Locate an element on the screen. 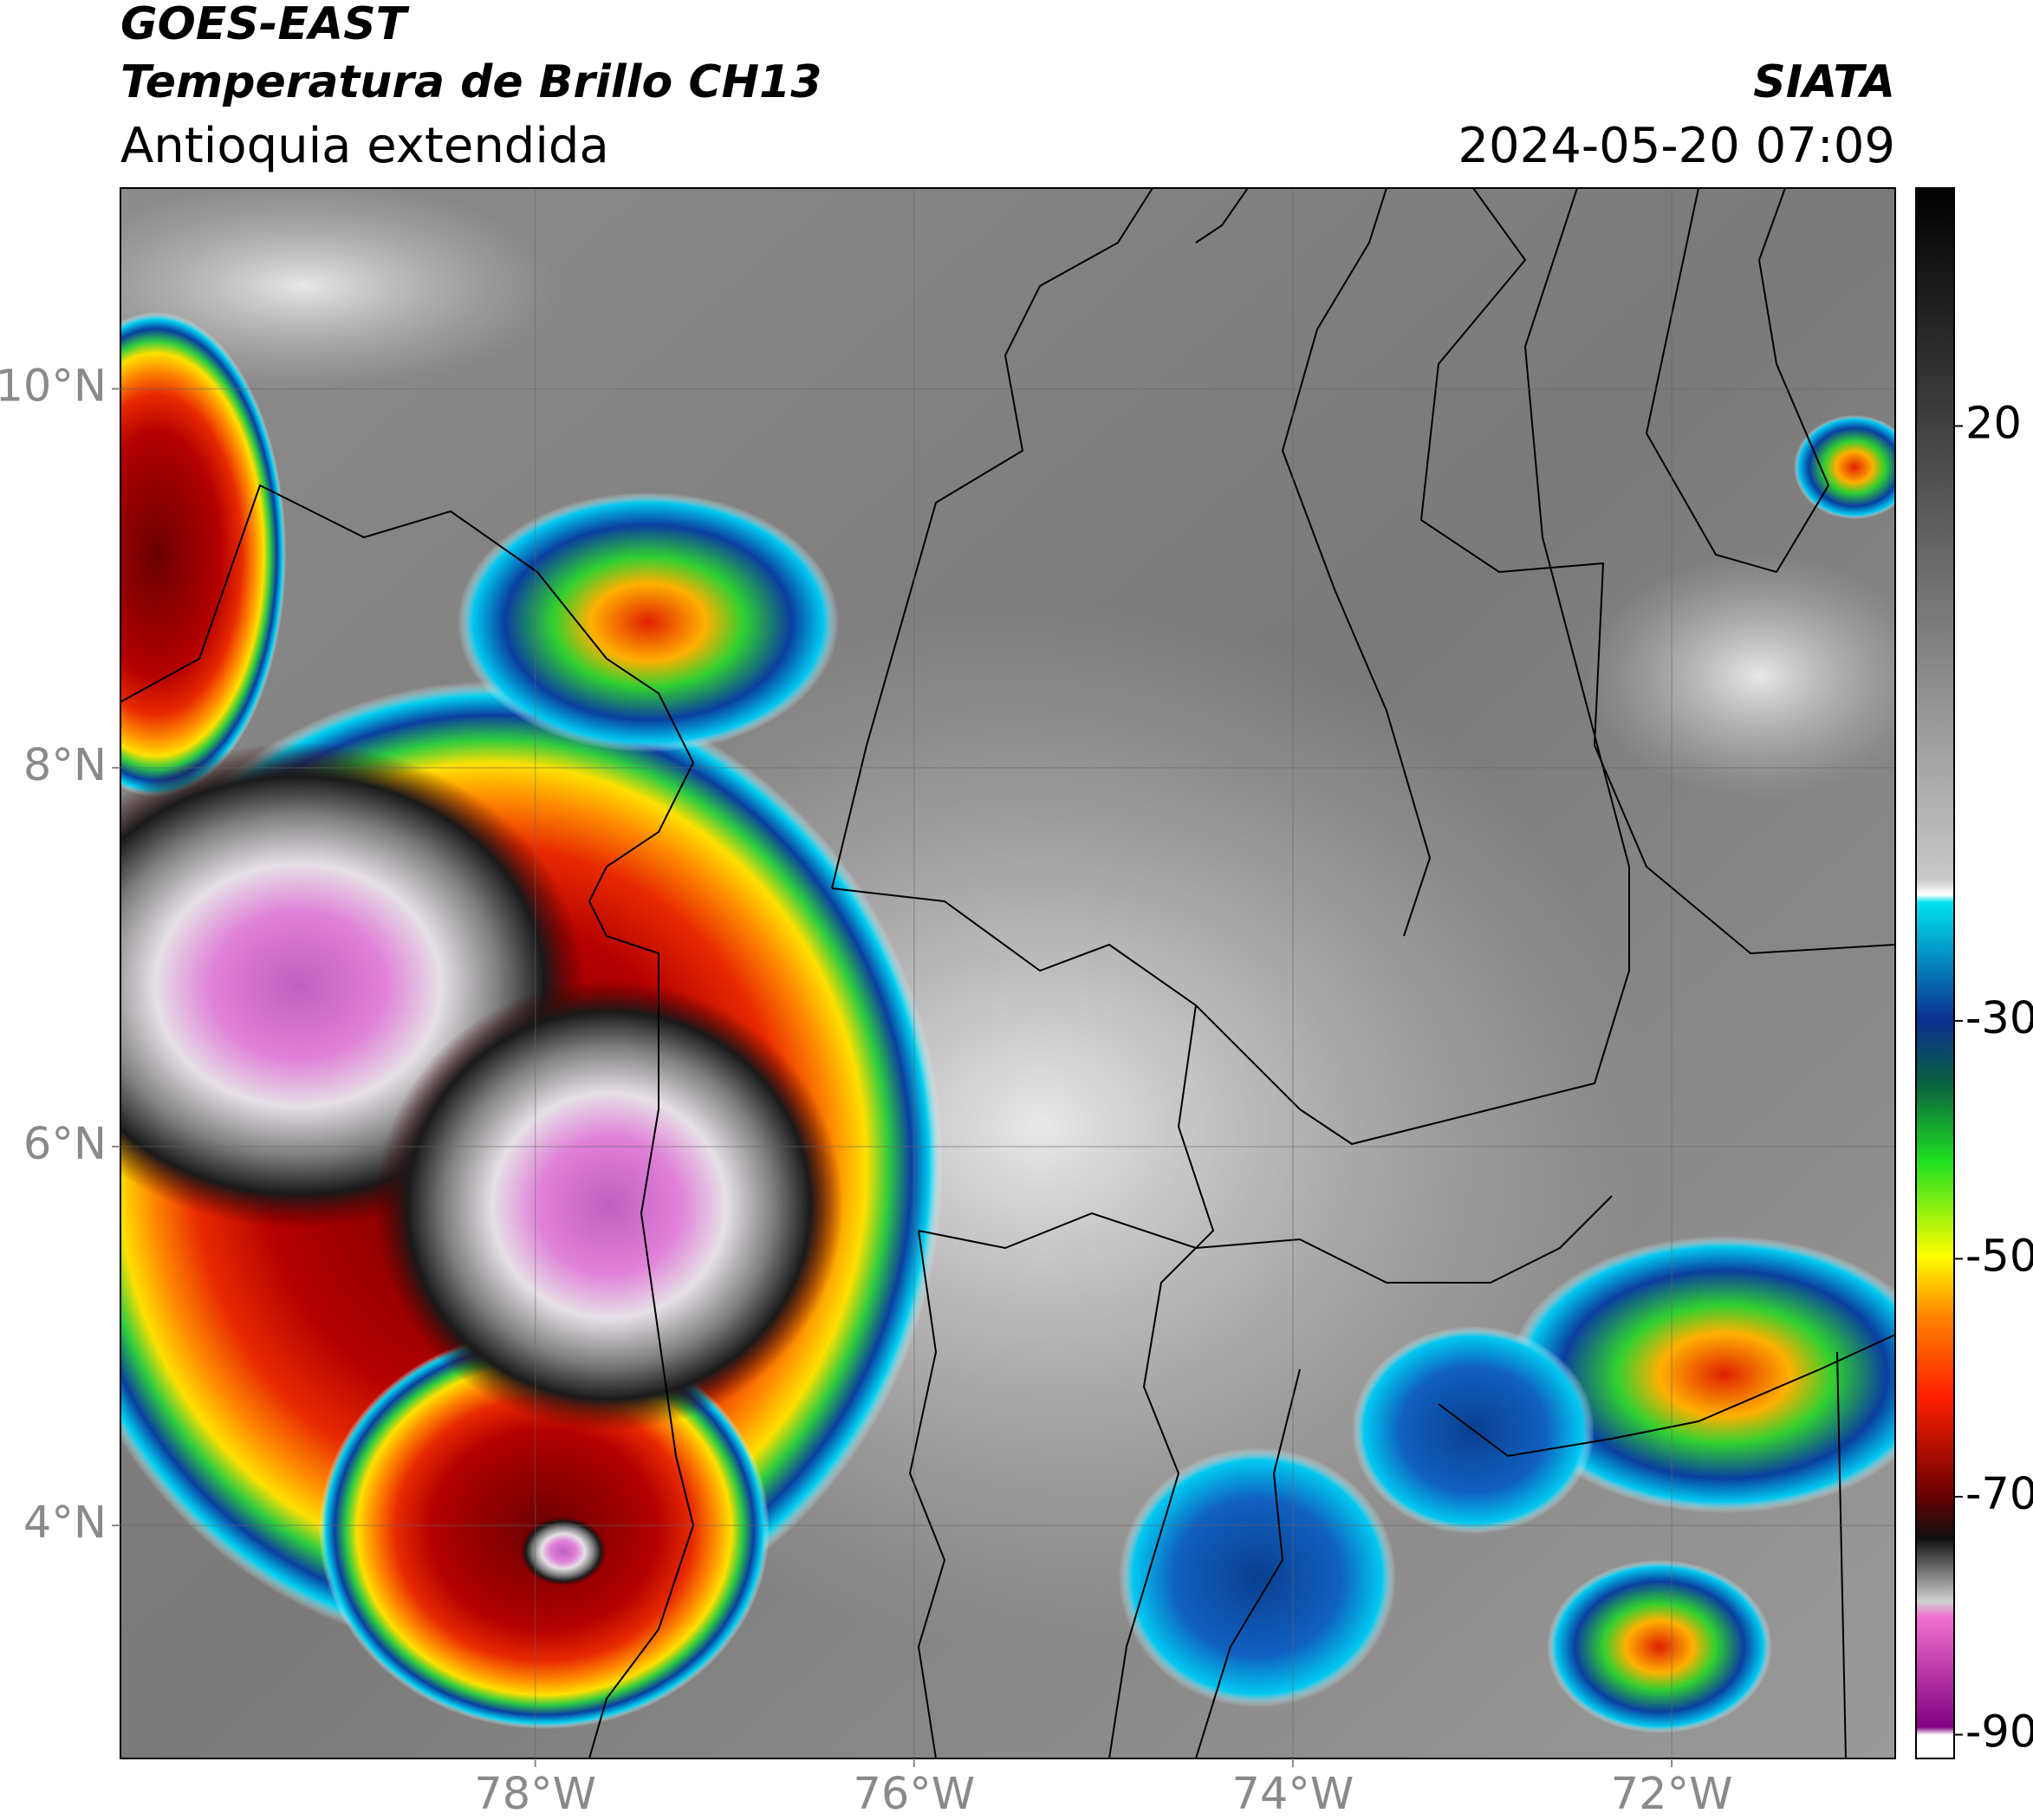  x-tick-label: 74°W is located at coordinates (1293, 1794).